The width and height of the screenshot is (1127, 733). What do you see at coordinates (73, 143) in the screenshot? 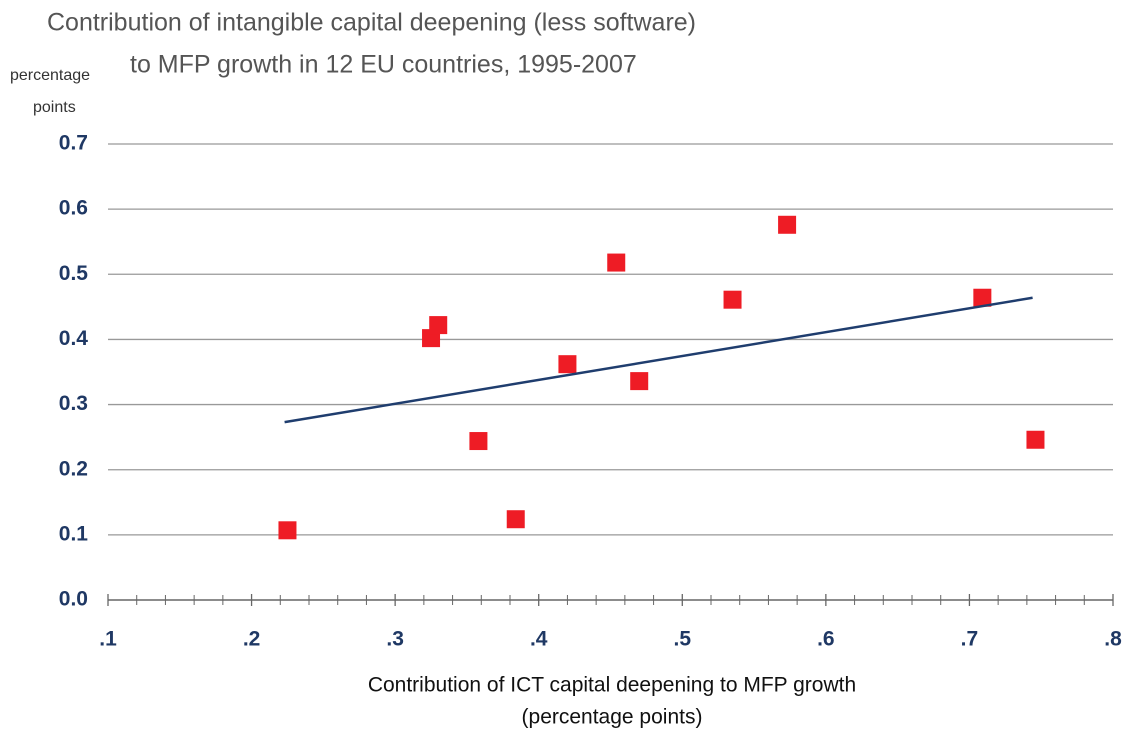
I see `y-tick-label: 0.7` at bounding box center [73, 143].